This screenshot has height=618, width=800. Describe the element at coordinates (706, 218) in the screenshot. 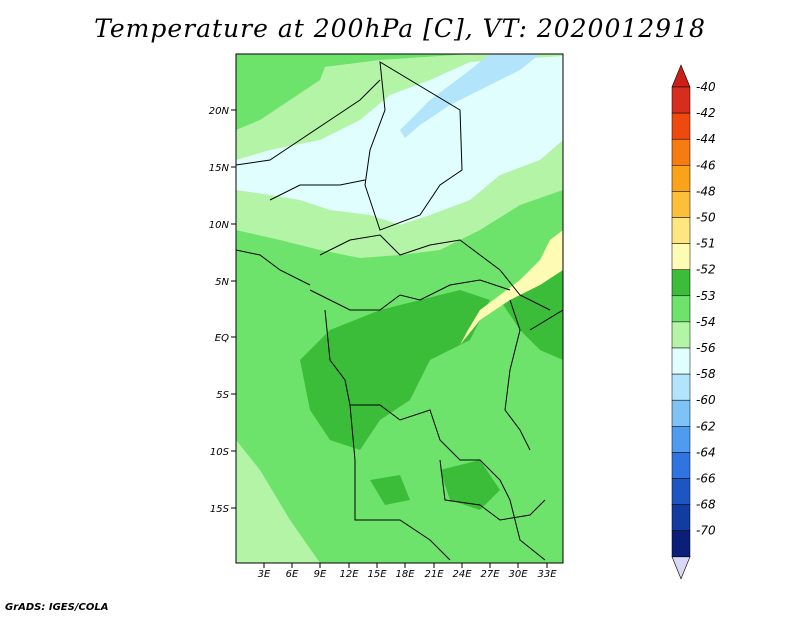

I see `colorbar-label: -50` at that location.